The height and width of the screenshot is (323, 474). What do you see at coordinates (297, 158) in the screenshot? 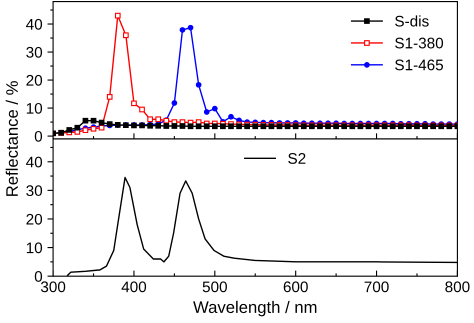
I see `legend-label: S2` at bounding box center [297, 158].